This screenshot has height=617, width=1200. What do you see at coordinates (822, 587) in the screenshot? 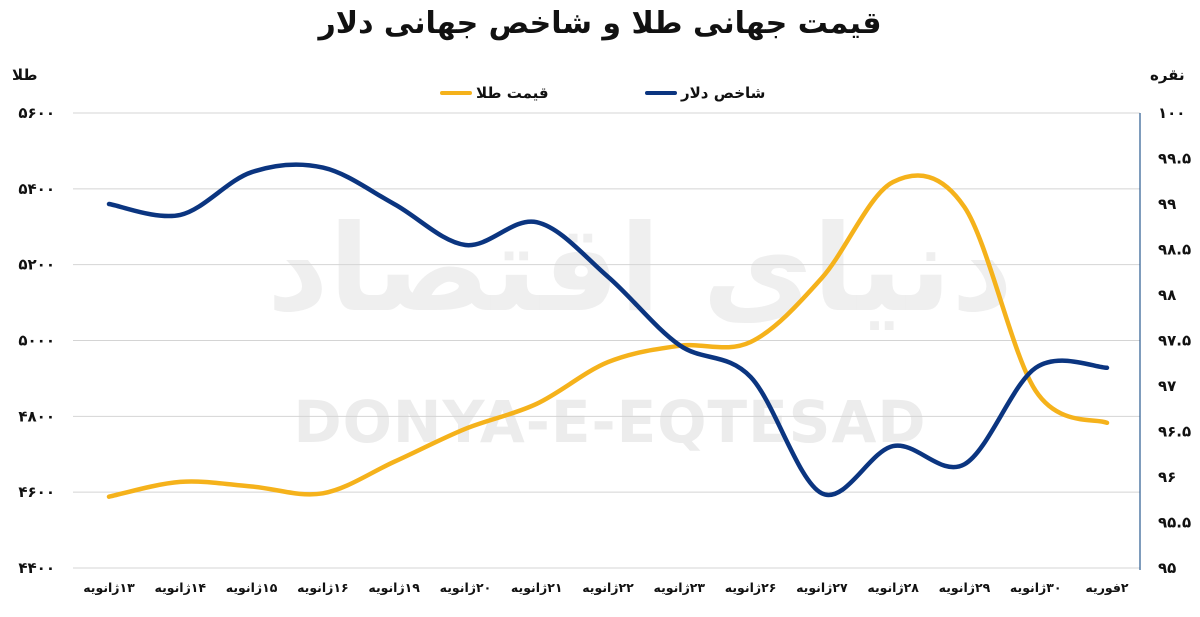
I see `x-tick-label: ۲۷ژانویه` at bounding box center [822, 587].